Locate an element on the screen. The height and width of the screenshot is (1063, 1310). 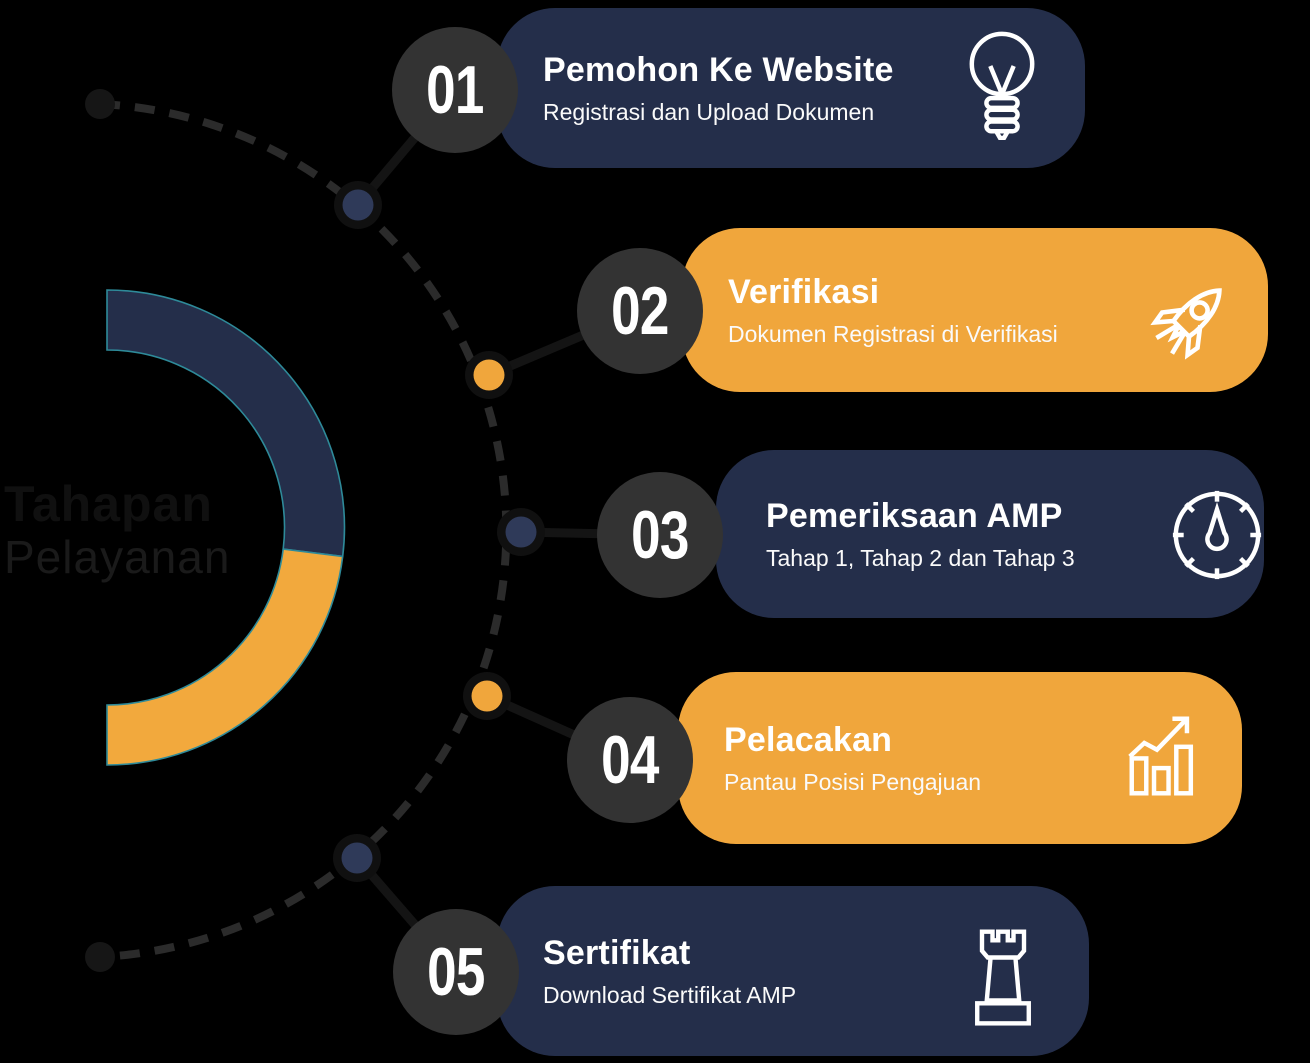
step-1-subtitle: Registrasi dan Upload Dokumen is located at coordinates (709, 111).